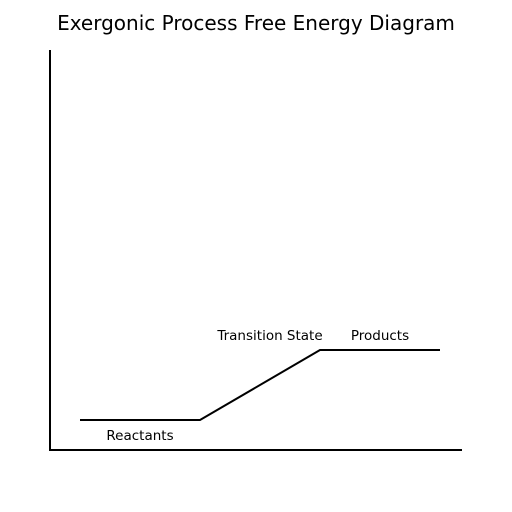  What do you see at coordinates (380, 336) in the screenshot?
I see `products-label: Products` at bounding box center [380, 336].